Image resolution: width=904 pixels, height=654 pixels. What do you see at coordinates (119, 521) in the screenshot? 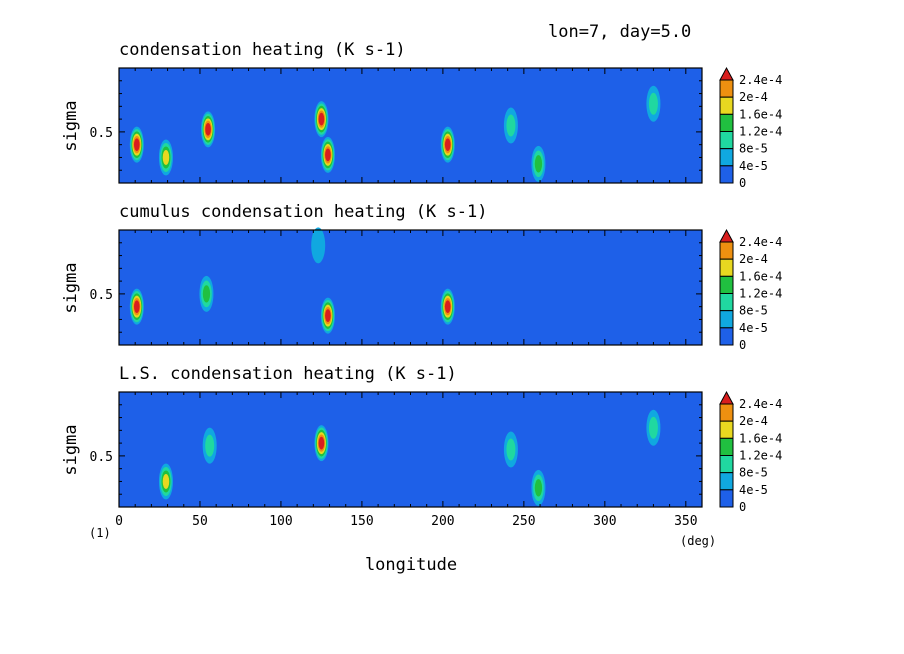
I see `x-tick-label: 0` at bounding box center [119, 521].